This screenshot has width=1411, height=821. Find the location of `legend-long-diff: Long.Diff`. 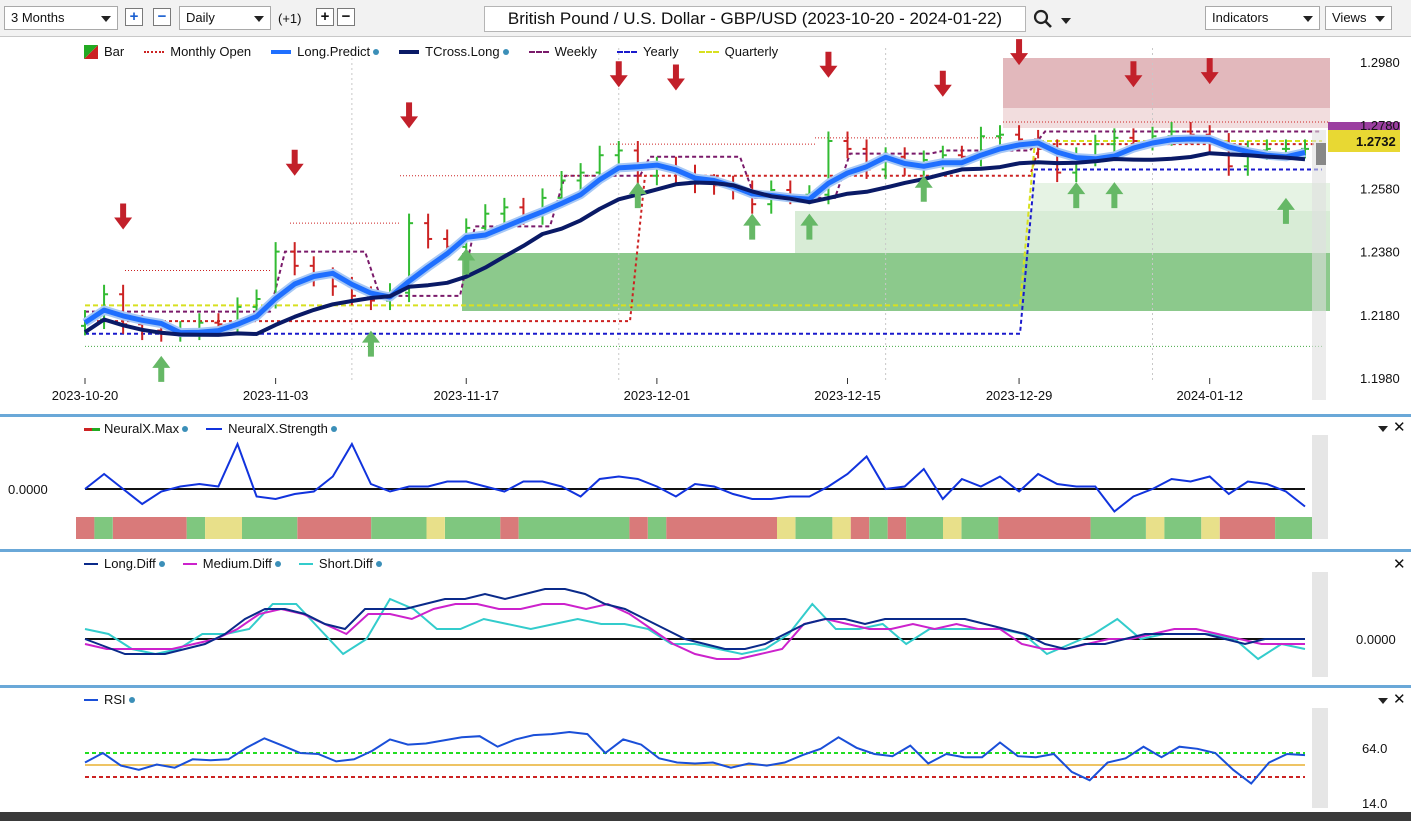

legend-long-diff: Long.Diff is located at coordinates (124, 563).